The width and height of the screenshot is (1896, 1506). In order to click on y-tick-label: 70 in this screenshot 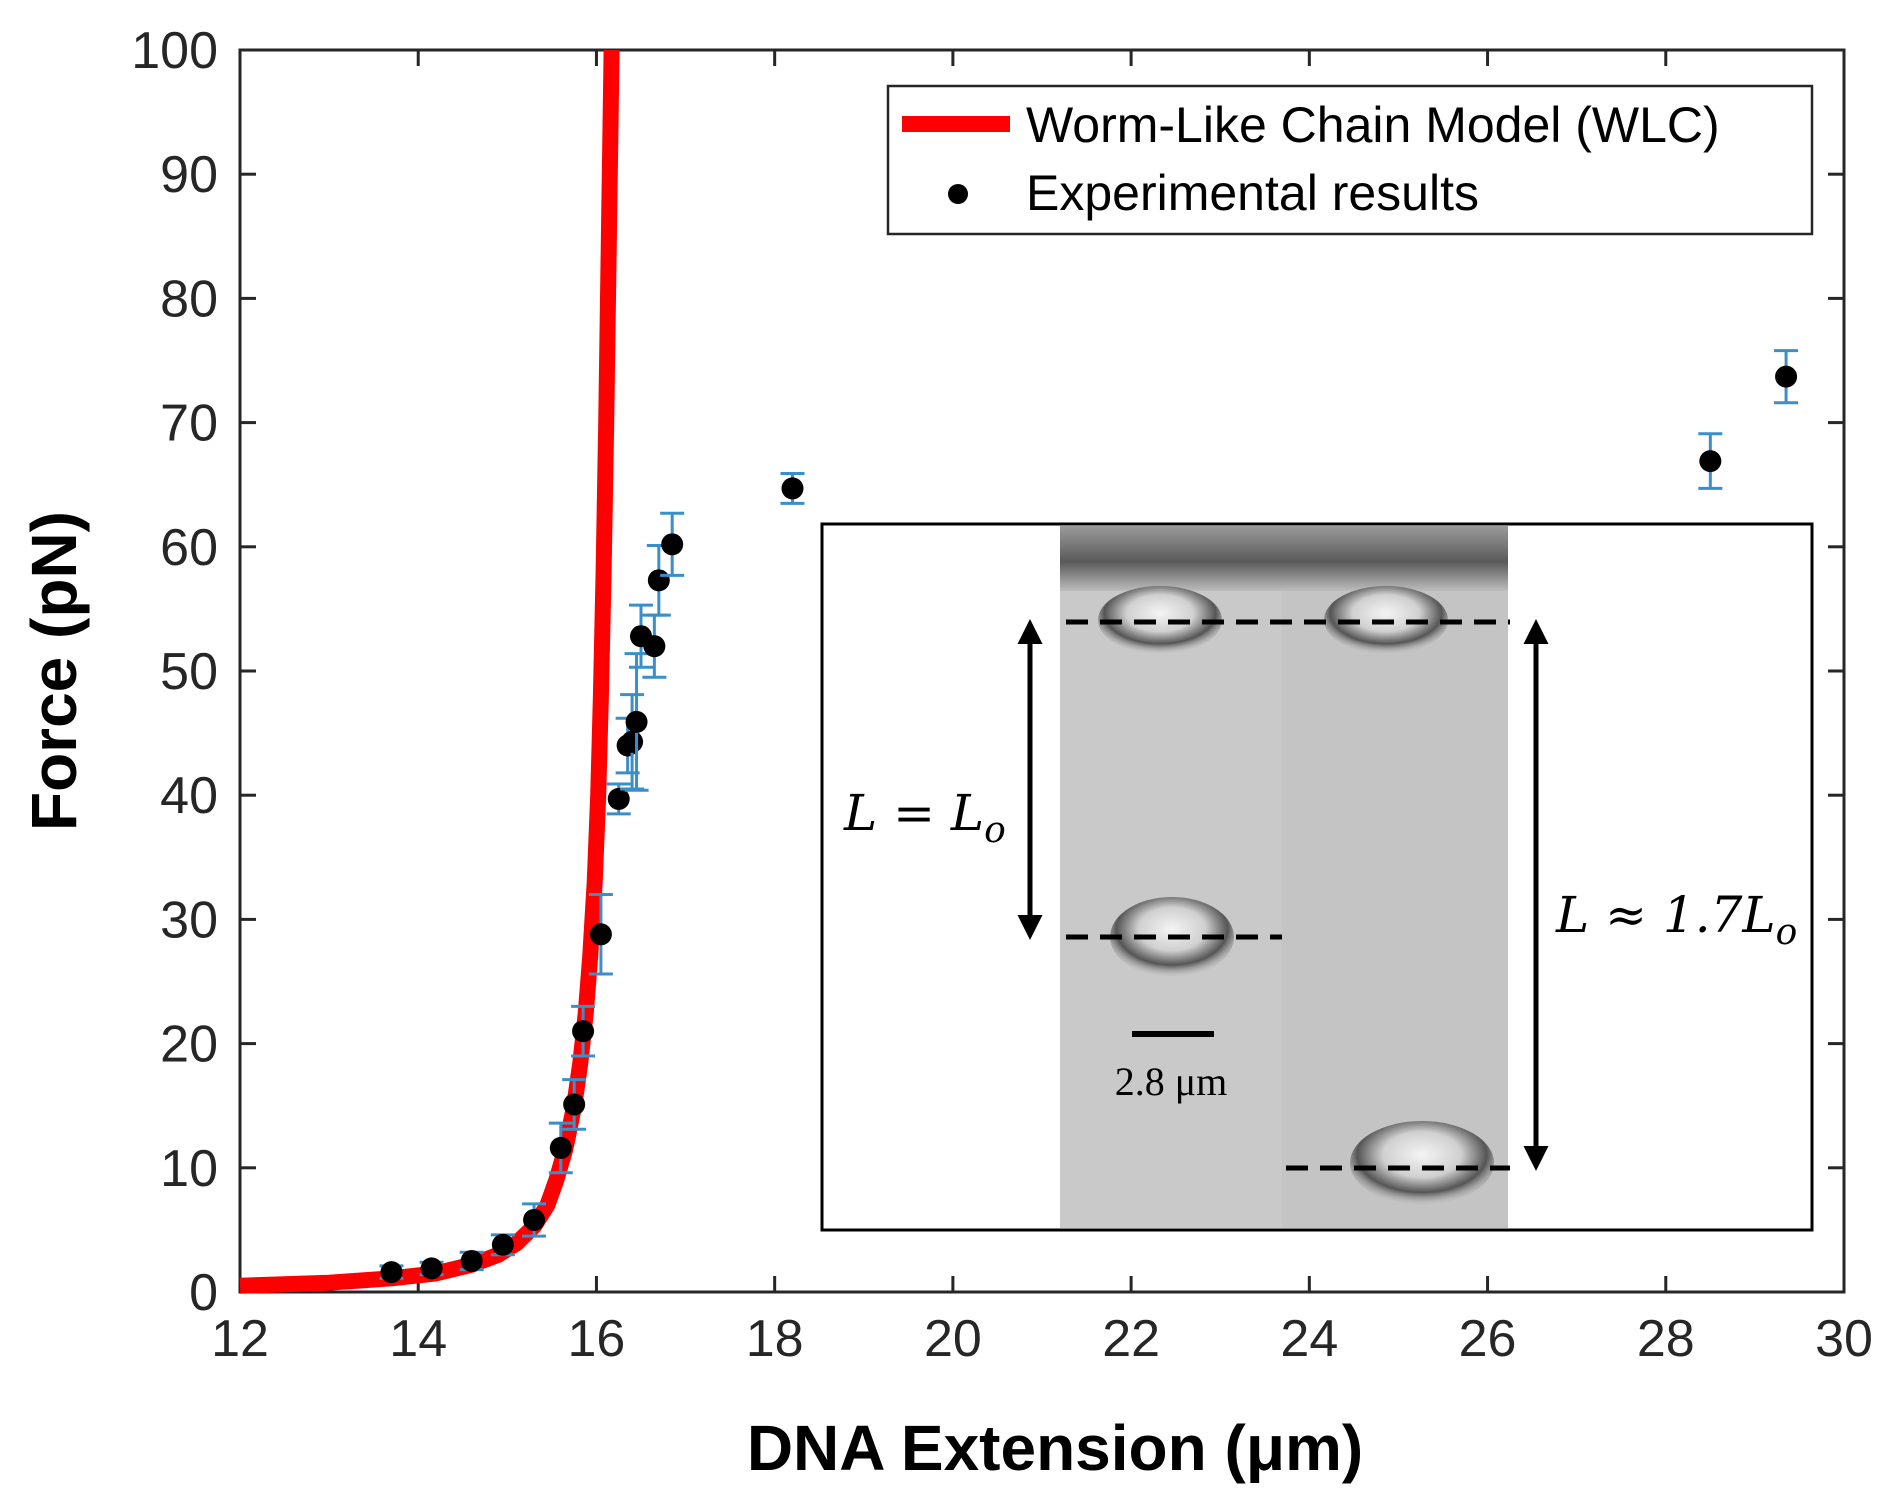, I will do `click(189, 424)`.